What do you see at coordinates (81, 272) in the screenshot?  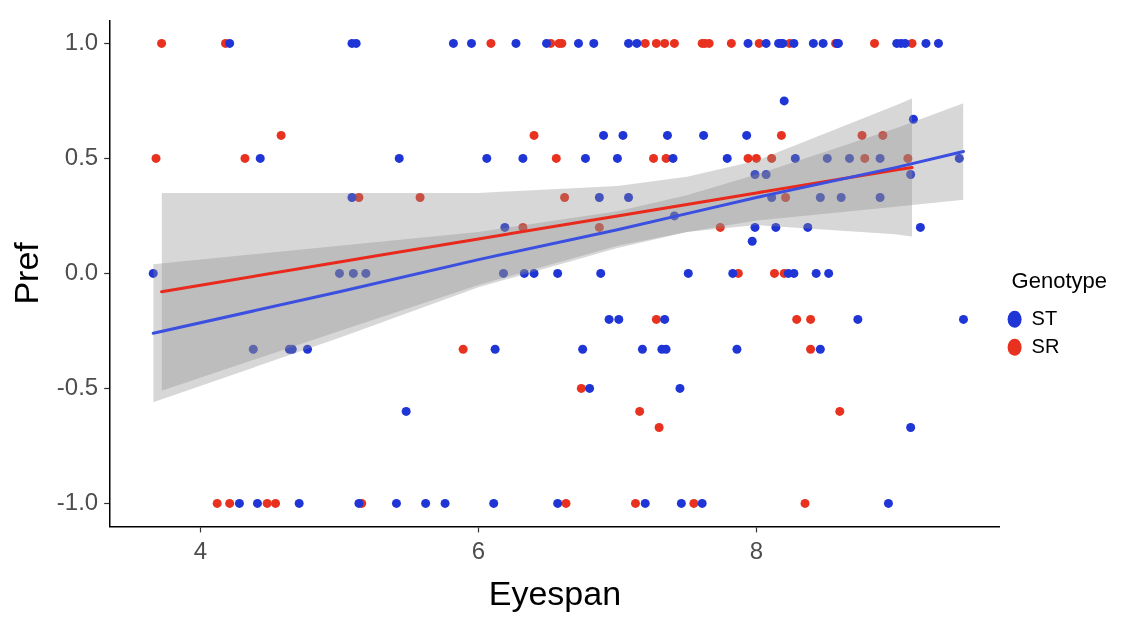 I see `y-tick-label: 0.0` at bounding box center [81, 272].